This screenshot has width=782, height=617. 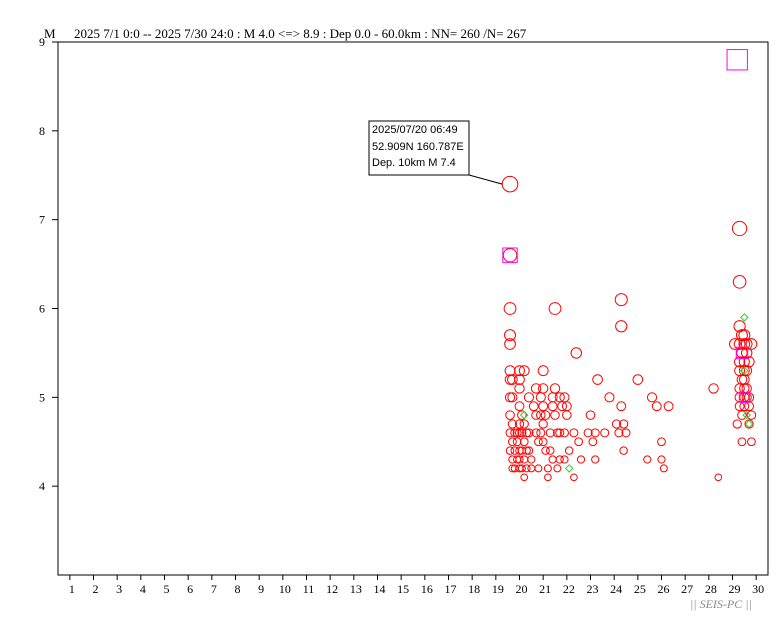 I want to click on x-tick-label: 23, so click(x=593, y=589).